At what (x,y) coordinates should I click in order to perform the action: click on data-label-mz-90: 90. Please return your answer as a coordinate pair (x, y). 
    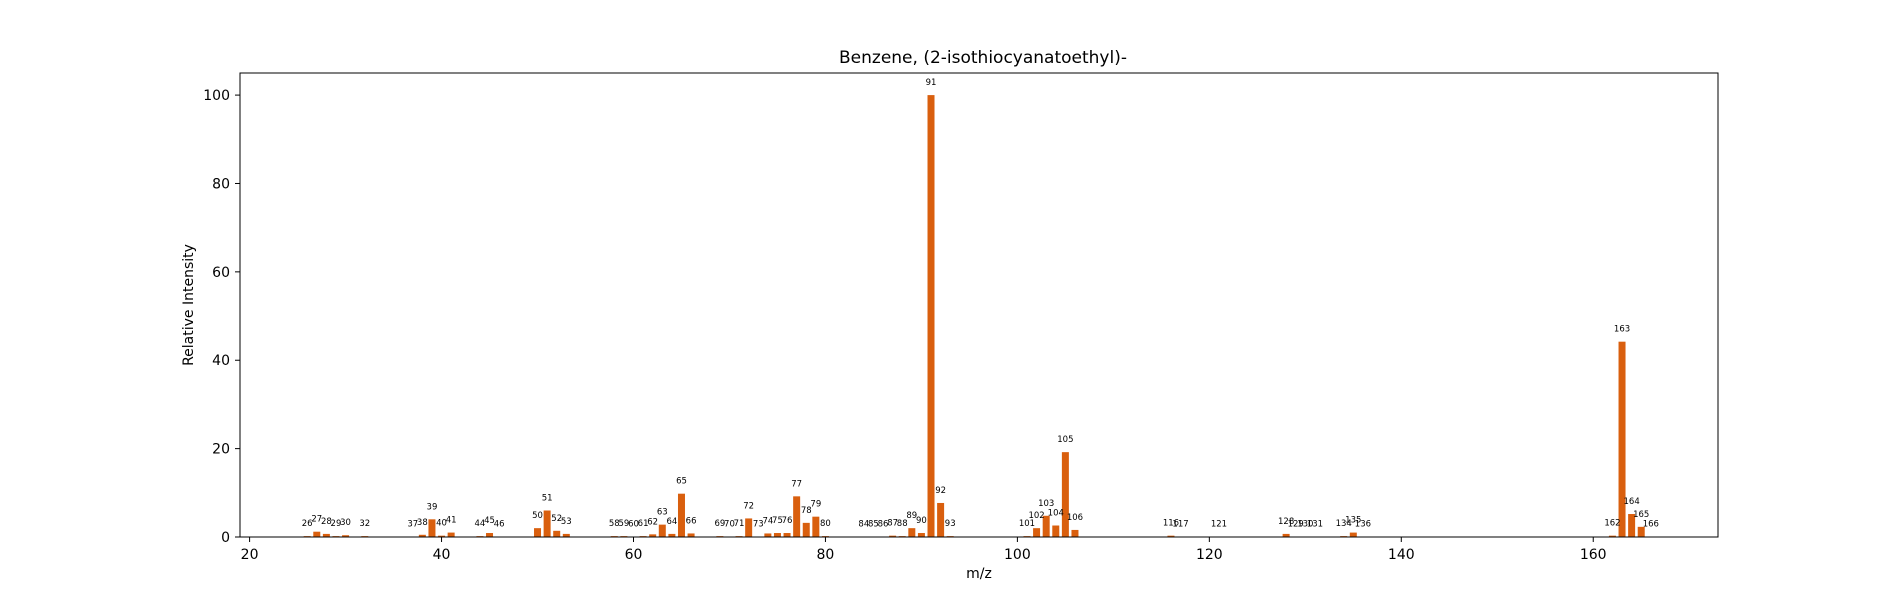
    Looking at the image, I should click on (921, 521).